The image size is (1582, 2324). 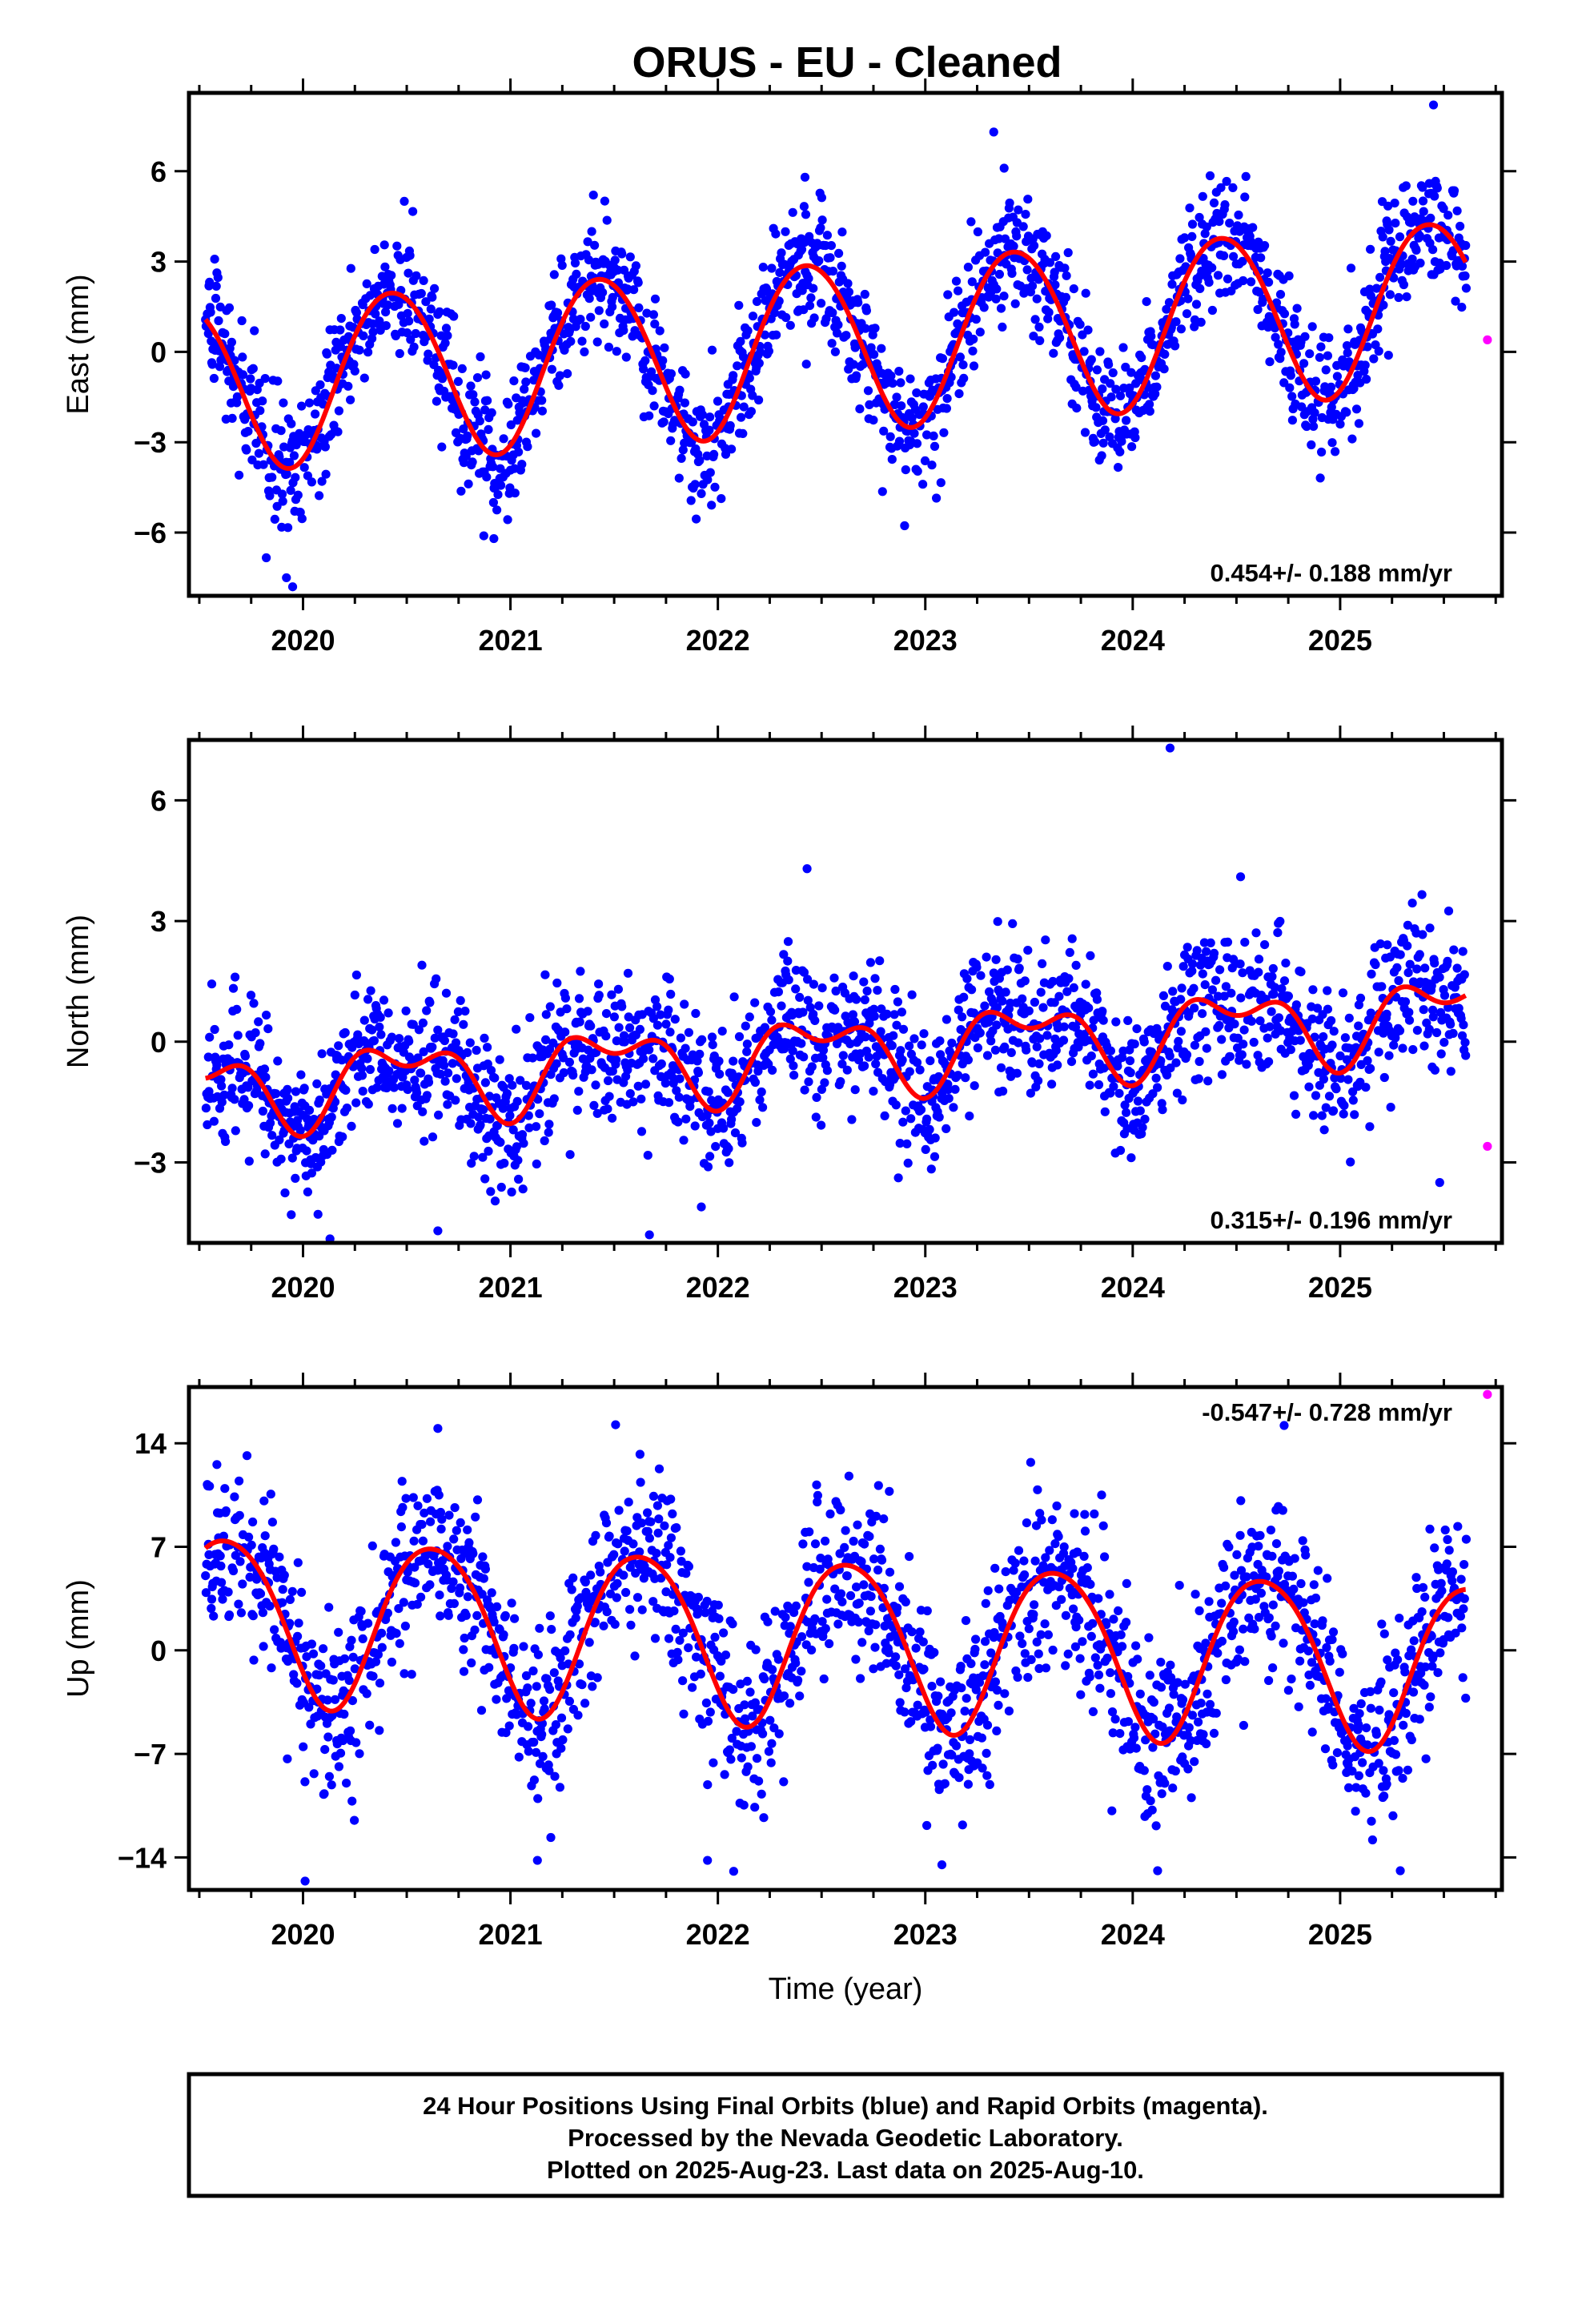 I want to click on north-model-fit-line, so click(x=836, y=1062).